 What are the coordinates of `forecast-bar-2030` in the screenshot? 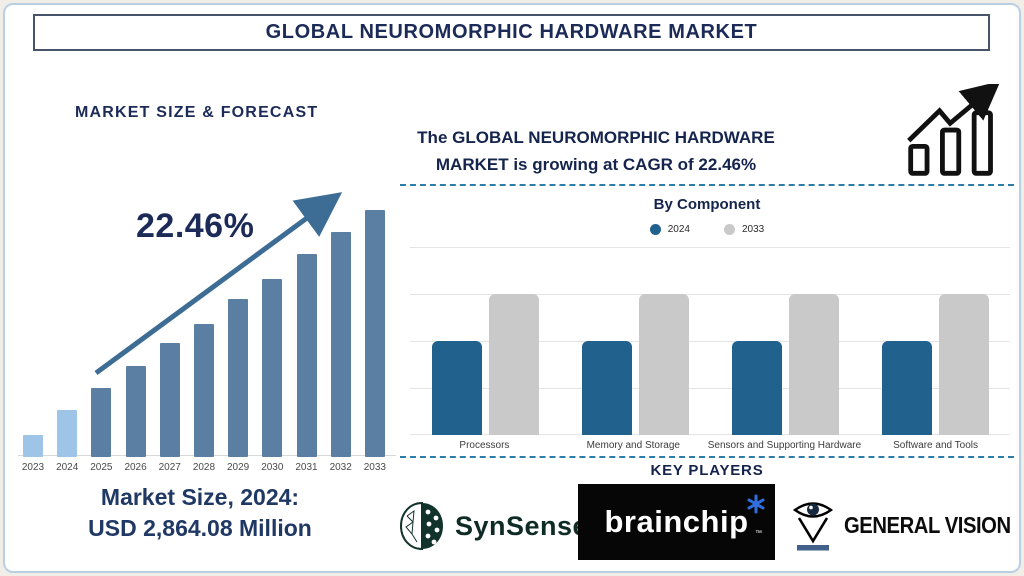 It's located at (272, 368).